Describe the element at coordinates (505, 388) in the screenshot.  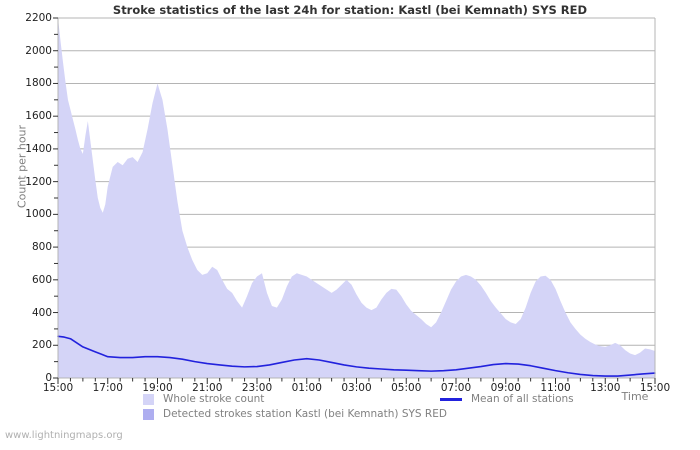
I see `x-axis-tick-label: 09:00` at that location.